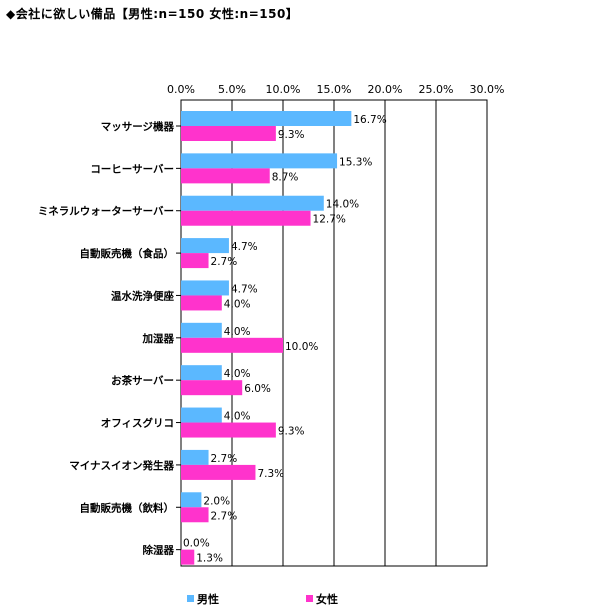 This screenshot has width=594, height=614. What do you see at coordinates (159, 550) in the screenshot?
I see `category-label: 除湿器` at bounding box center [159, 550].